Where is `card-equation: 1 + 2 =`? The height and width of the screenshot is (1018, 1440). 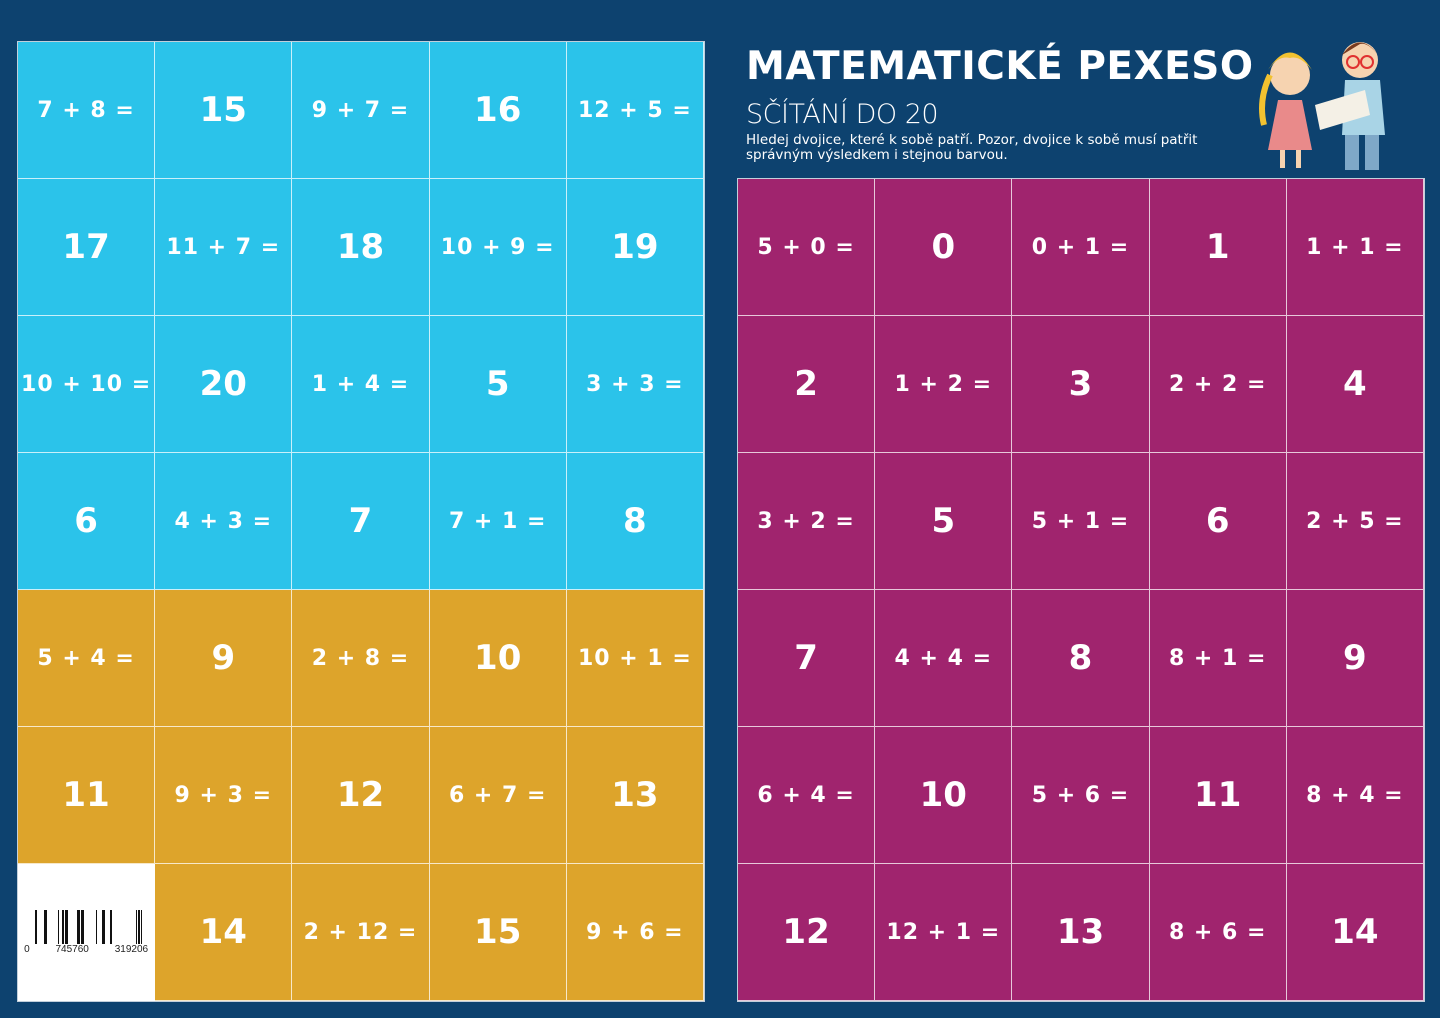
card-equation: 1 + 2 = is located at coordinates (944, 384).